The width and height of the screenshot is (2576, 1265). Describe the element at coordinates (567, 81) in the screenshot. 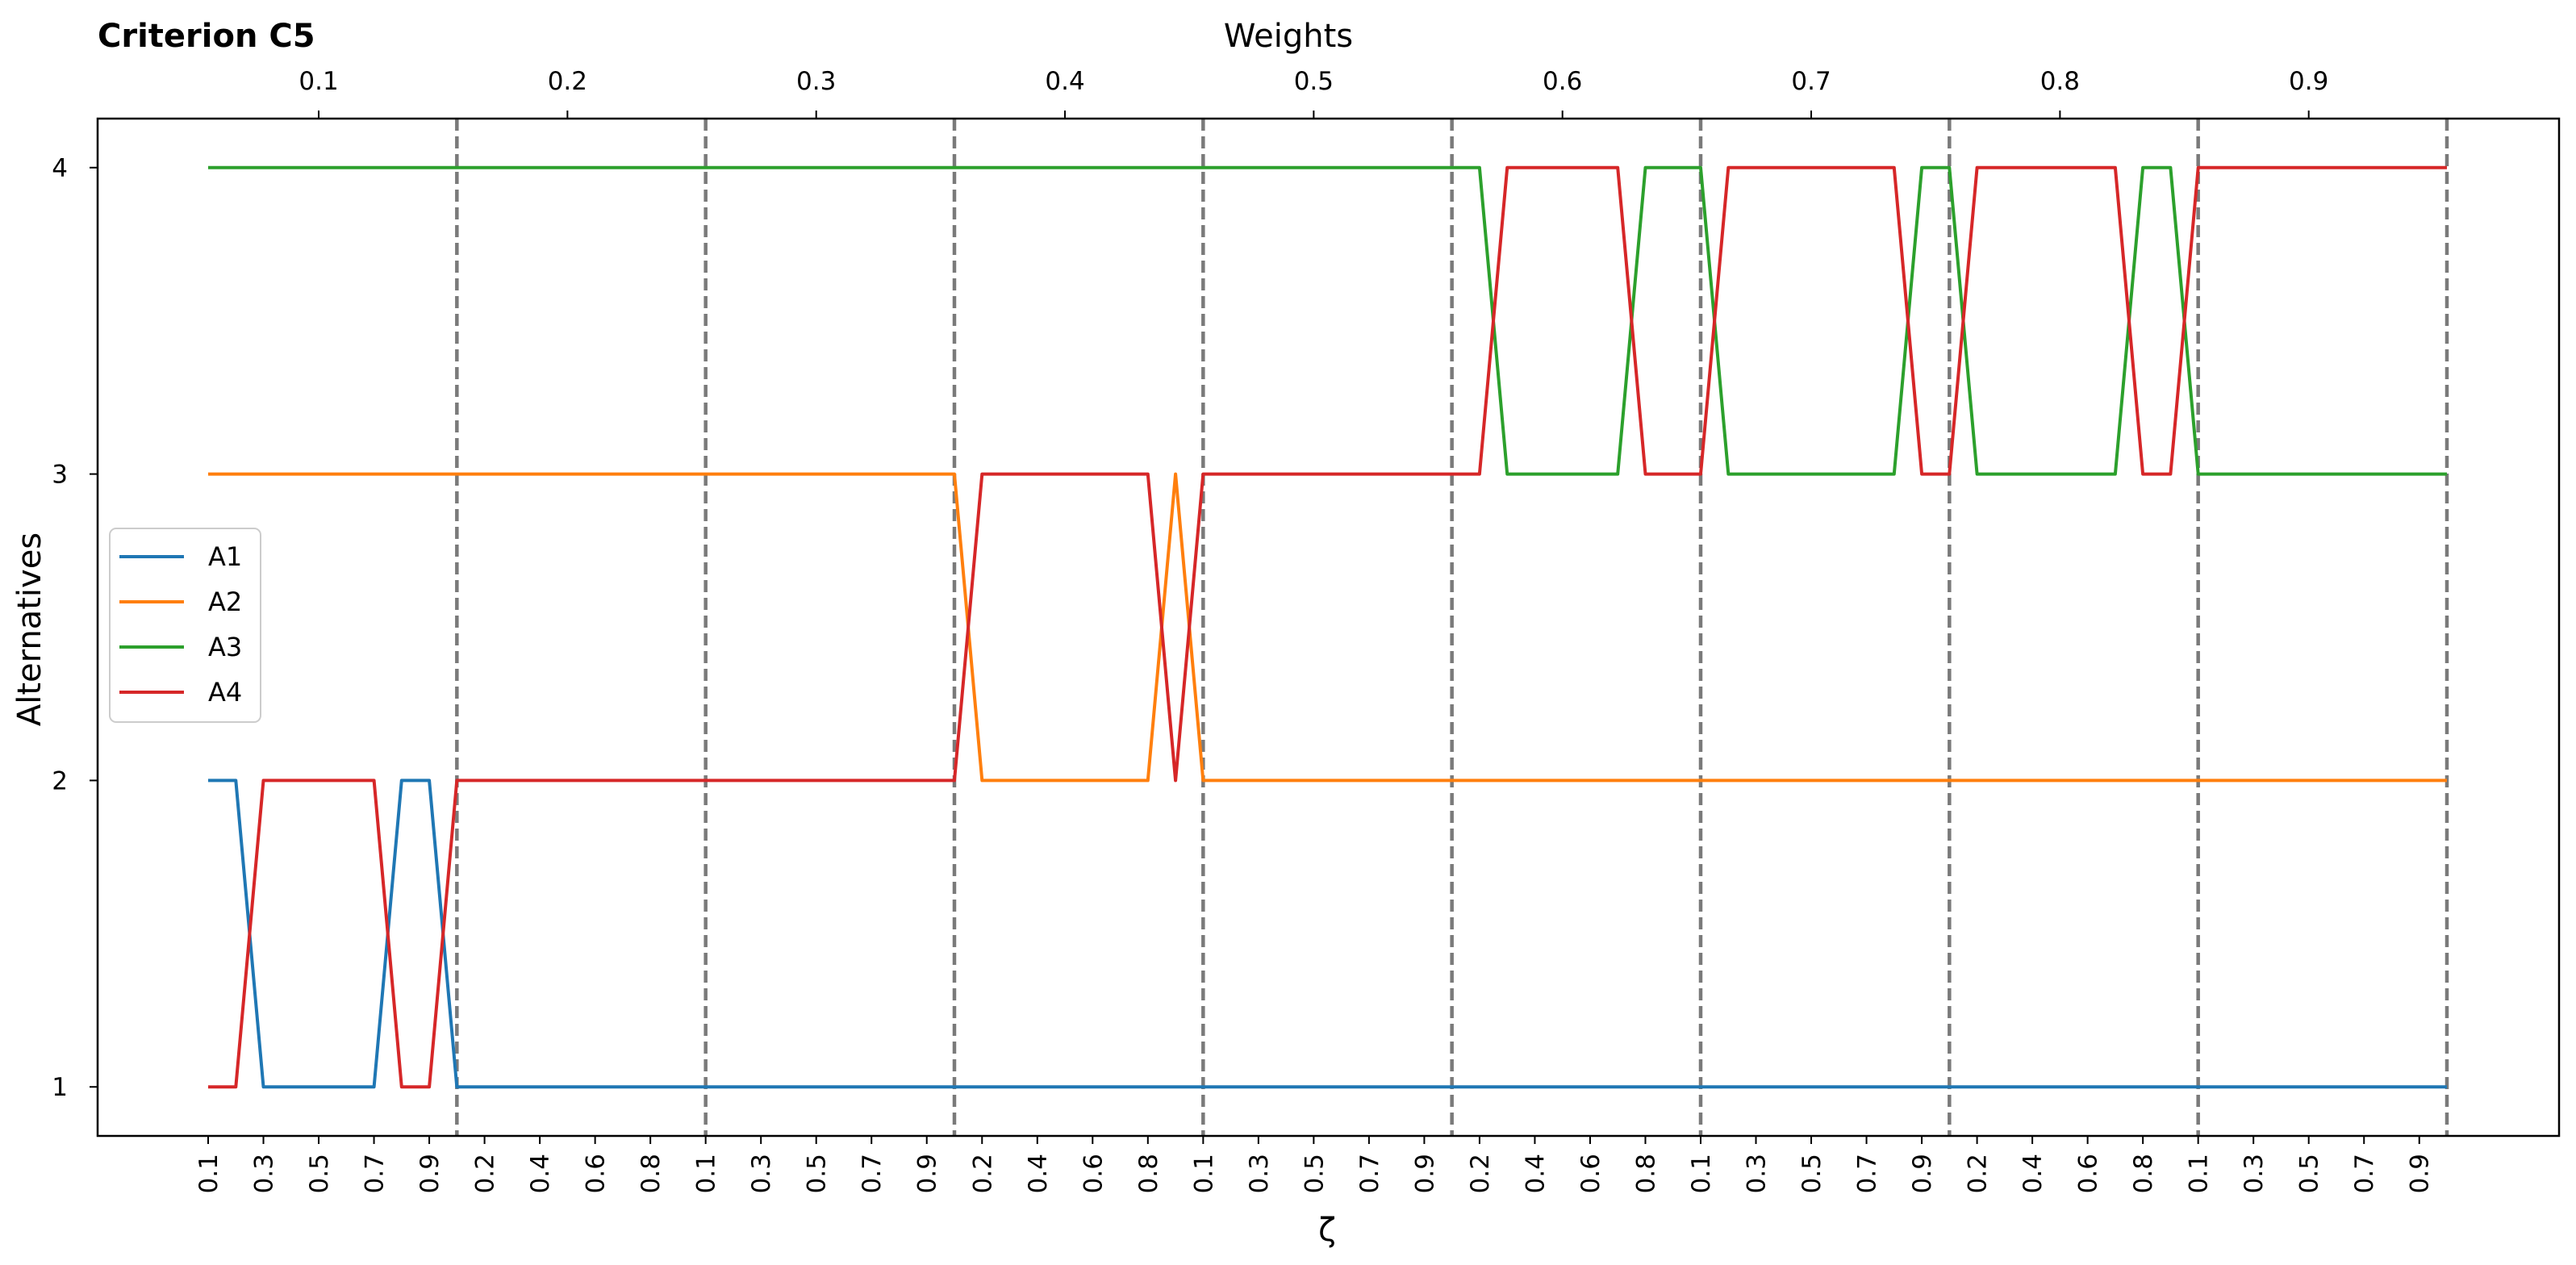

I see `top-tick-label: 0.2` at that location.